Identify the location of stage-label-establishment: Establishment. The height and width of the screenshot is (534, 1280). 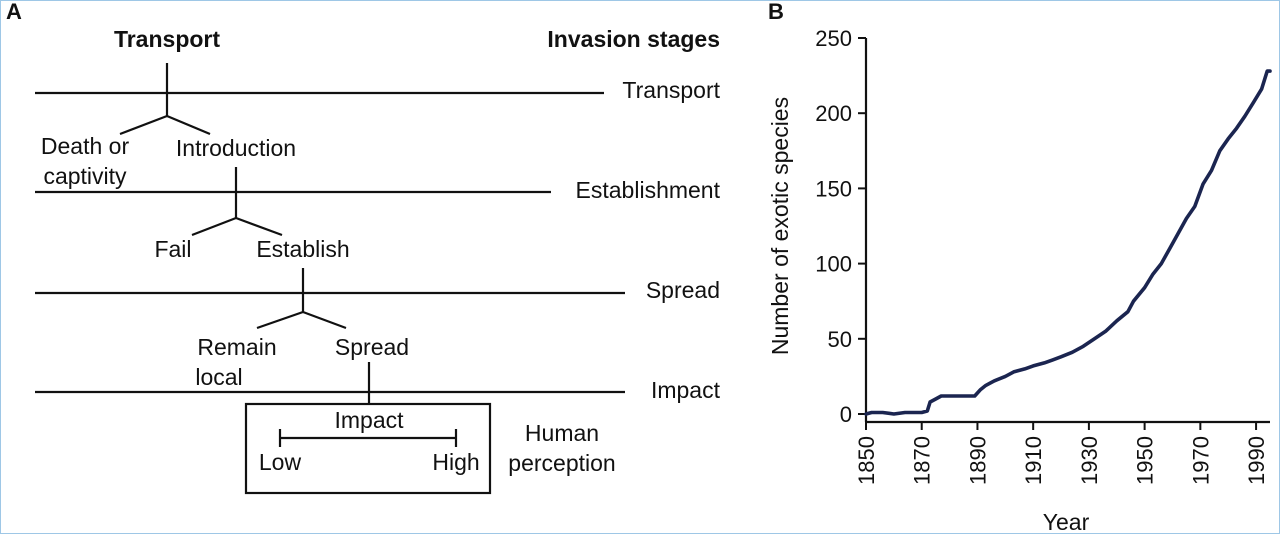
(648, 190).